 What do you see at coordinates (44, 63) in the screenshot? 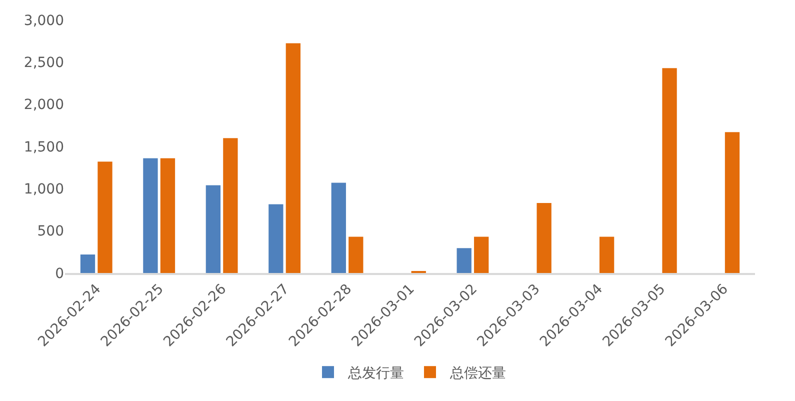
I see `y-tick-label: 2,500` at bounding box center [44, 63].